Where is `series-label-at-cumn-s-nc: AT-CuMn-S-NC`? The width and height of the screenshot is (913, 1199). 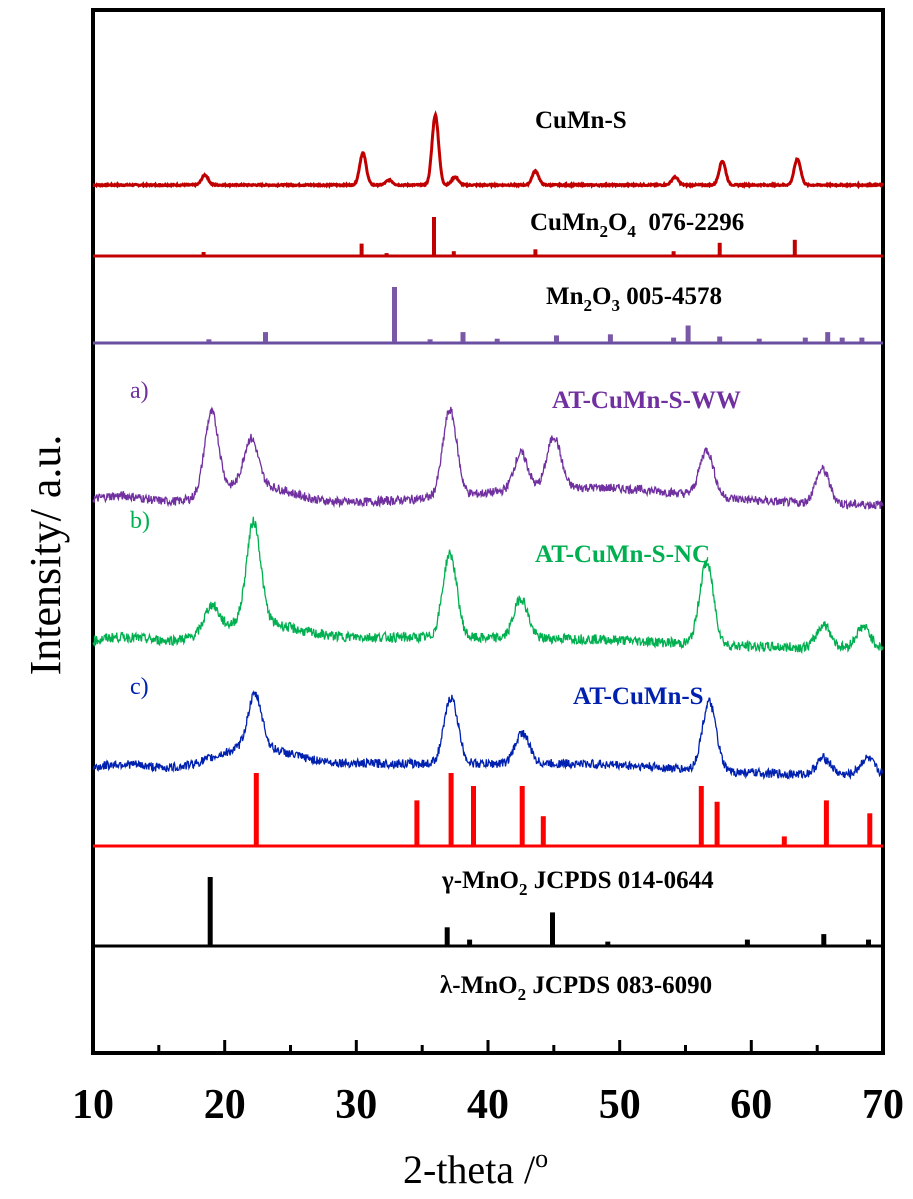 series-label-at-cumn-s-nc: AT-CuMn-S-NC is located at coordinates (622, 554).